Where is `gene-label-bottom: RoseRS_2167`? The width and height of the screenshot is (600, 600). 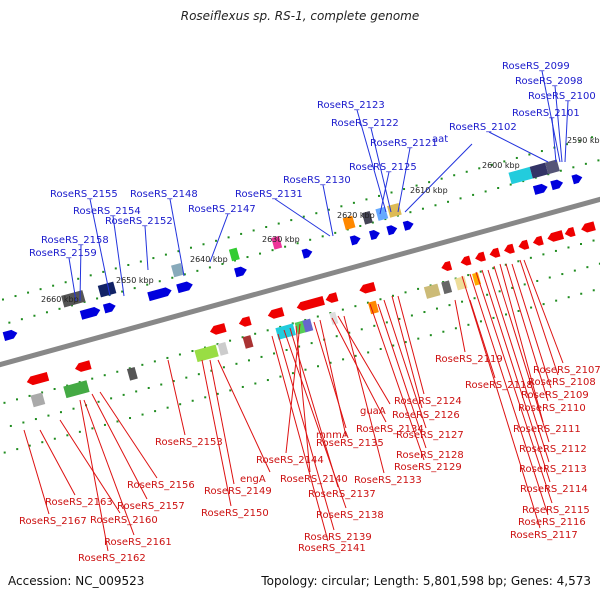
gene-label-bottom: RoseRS_2167 is located at coordinates (53, 521).